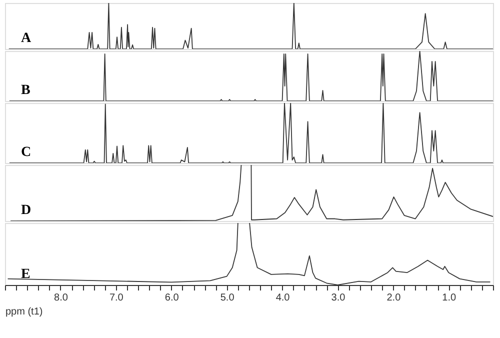 This screenshot has width=500, height=338. Describe the element at coordinates (25, 90) in the screenshot. I see `series-label: B` at that location.